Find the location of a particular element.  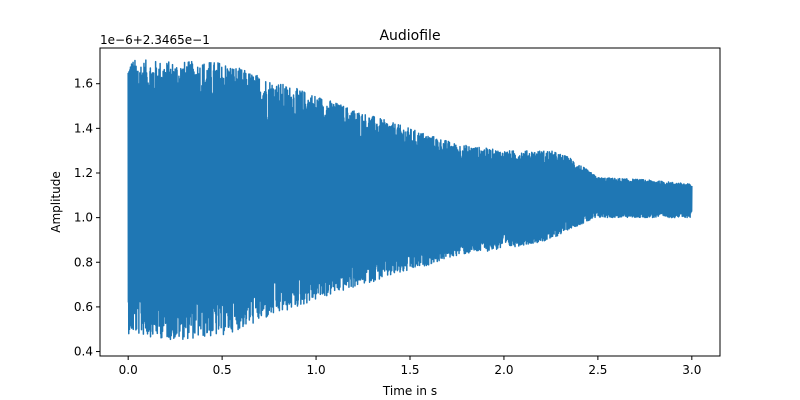

y-tick-label: 0.6 is located at coordinates (83, 307).